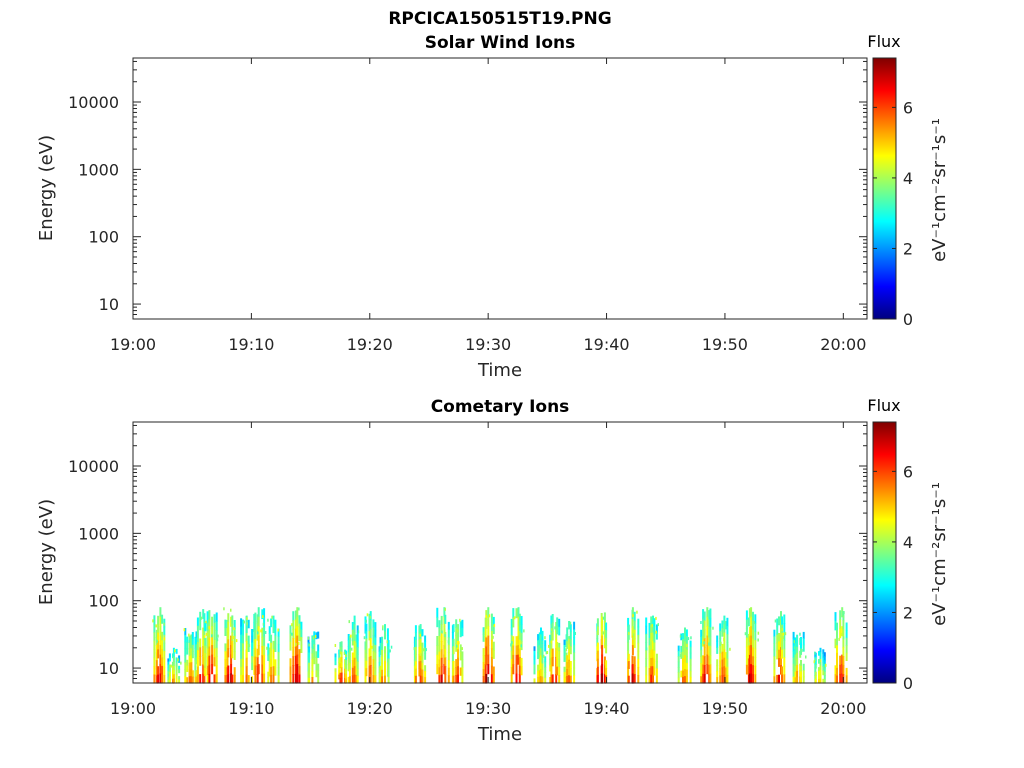  Describe the element at coordinates (908, 683) in the screenshot. I see `colorbar-tick-label: 0` at that location.